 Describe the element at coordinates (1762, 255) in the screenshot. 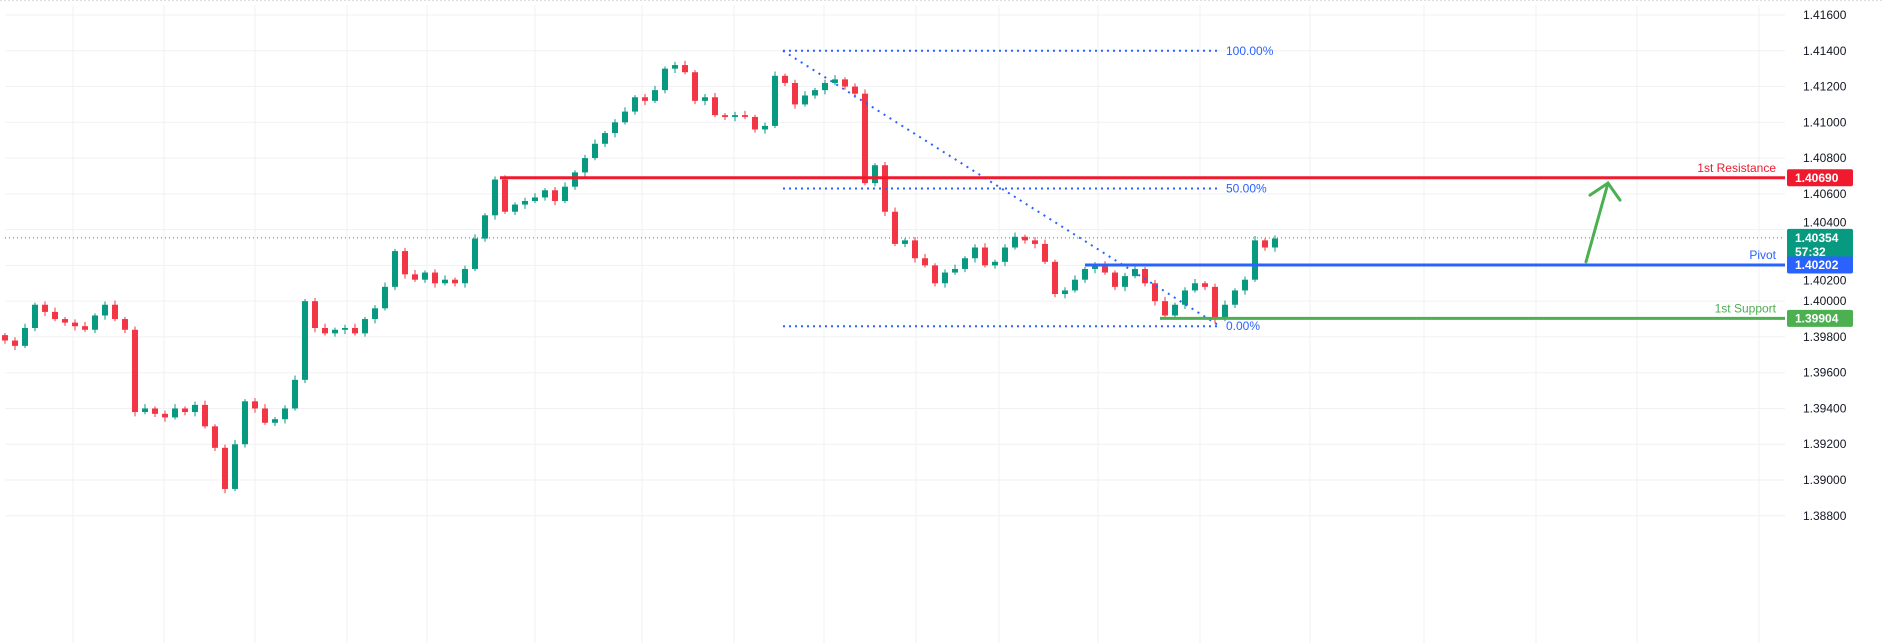

I see `pivot-label: Pivot` at that location.